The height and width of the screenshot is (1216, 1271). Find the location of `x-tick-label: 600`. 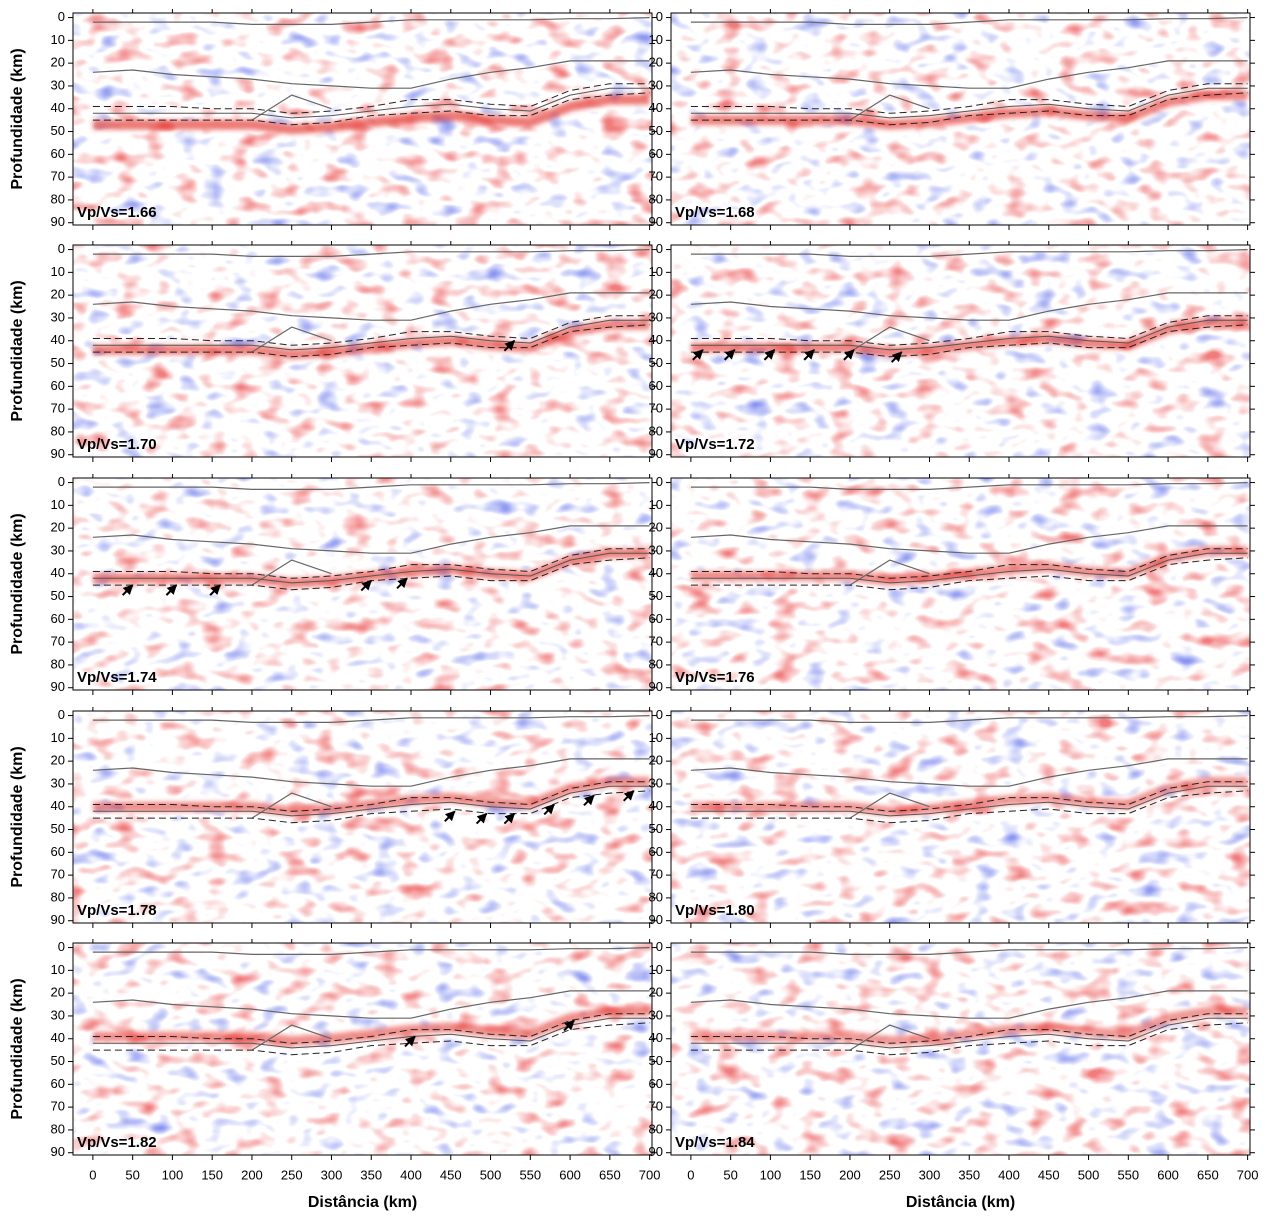

x-tick-label: 600 is located at coordinates (1168, 1174).